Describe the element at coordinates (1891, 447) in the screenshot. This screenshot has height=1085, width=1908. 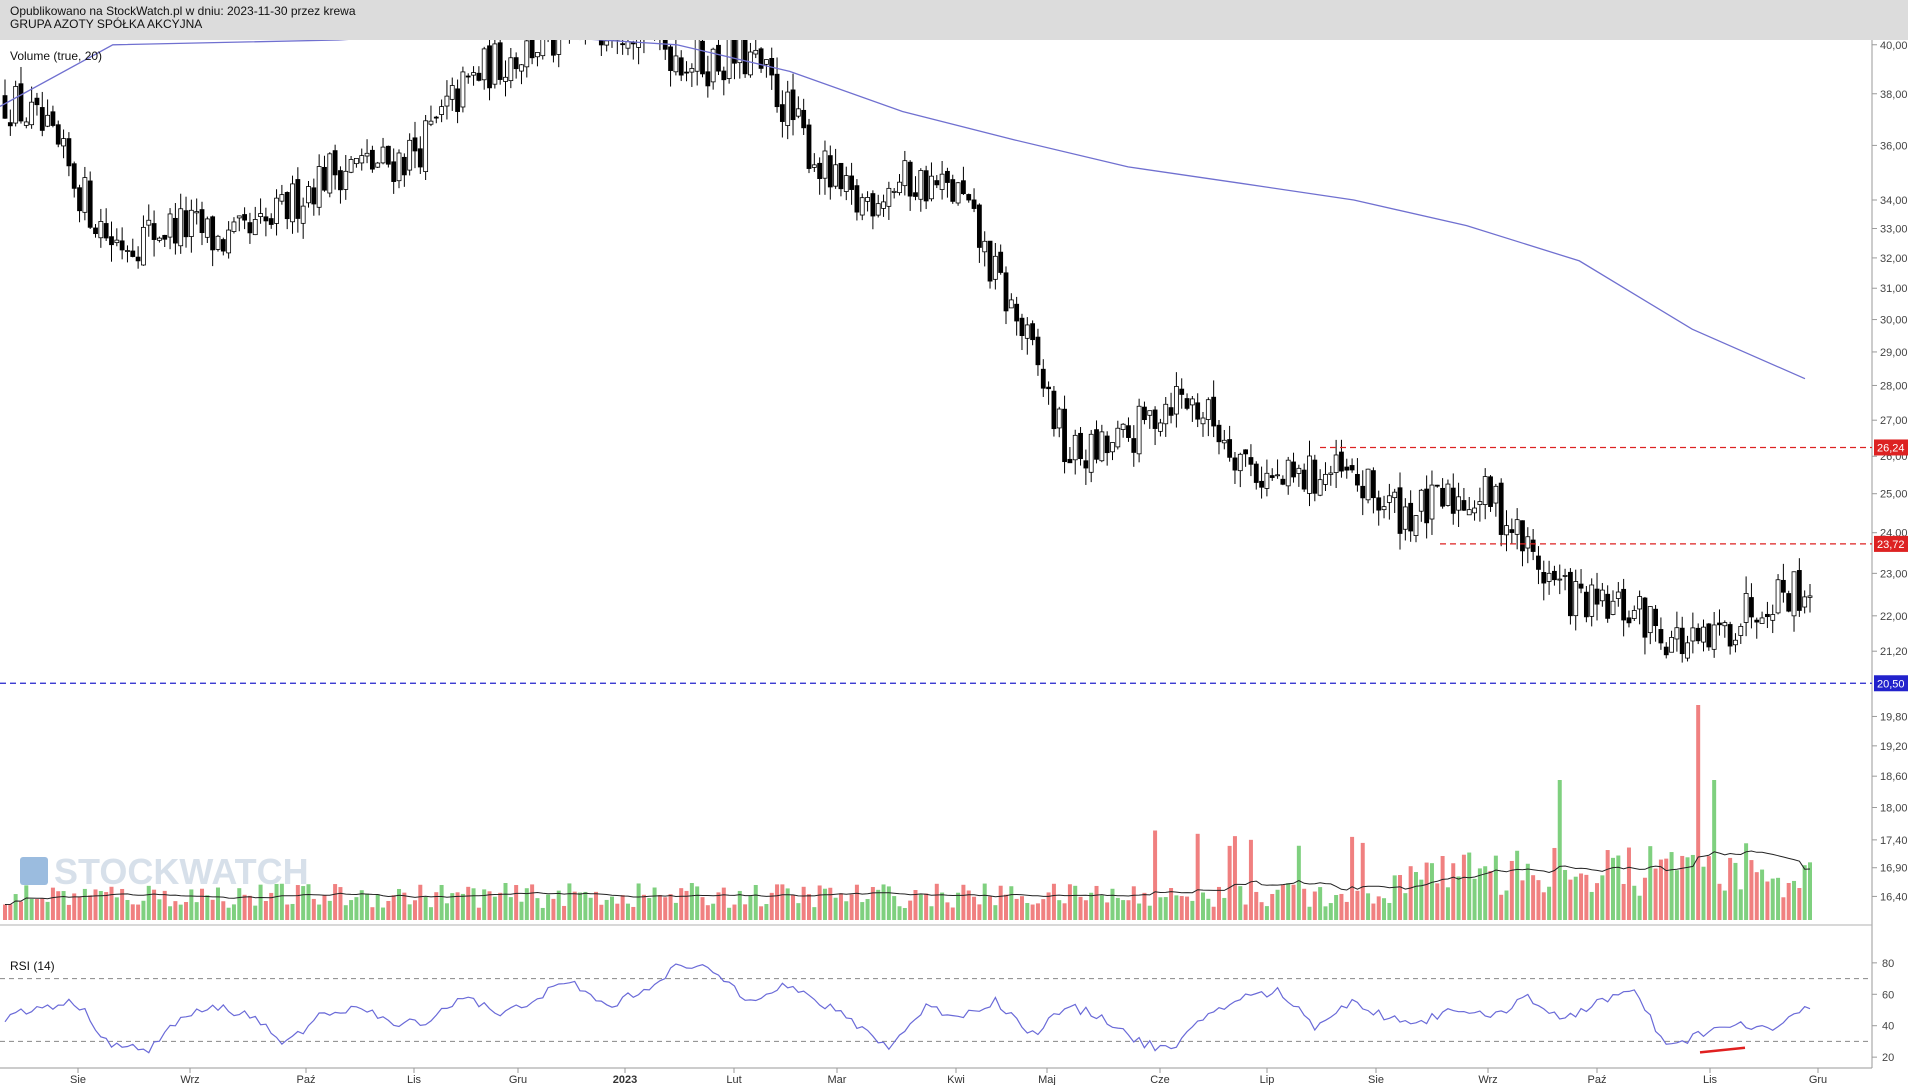
I see `level-badge` at that location.